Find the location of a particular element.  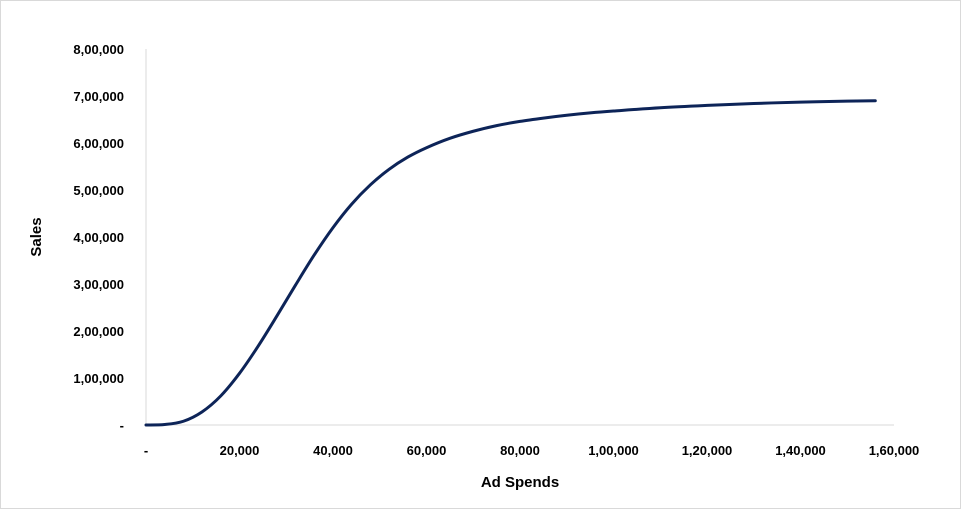

x-tick-label: 60,000 is located at coordinates (427, 450).